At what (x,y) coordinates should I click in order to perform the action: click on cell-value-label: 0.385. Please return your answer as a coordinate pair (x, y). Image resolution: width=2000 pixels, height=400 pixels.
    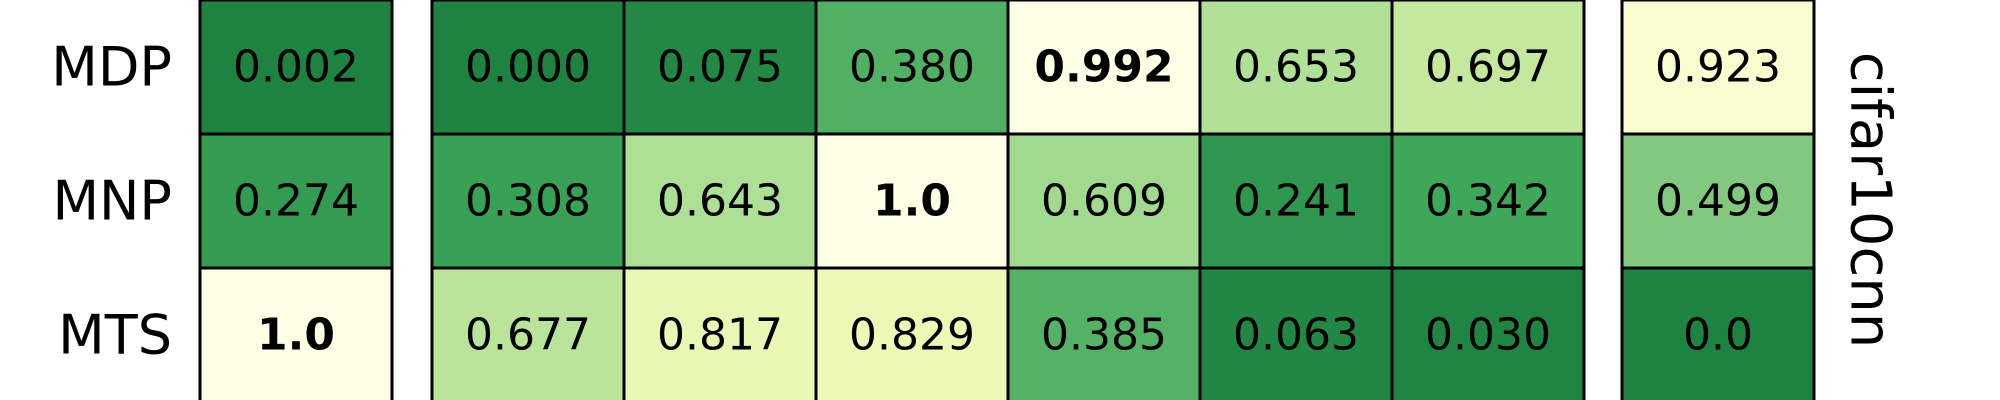
    Looking at the image, I should click on (1104, 335).